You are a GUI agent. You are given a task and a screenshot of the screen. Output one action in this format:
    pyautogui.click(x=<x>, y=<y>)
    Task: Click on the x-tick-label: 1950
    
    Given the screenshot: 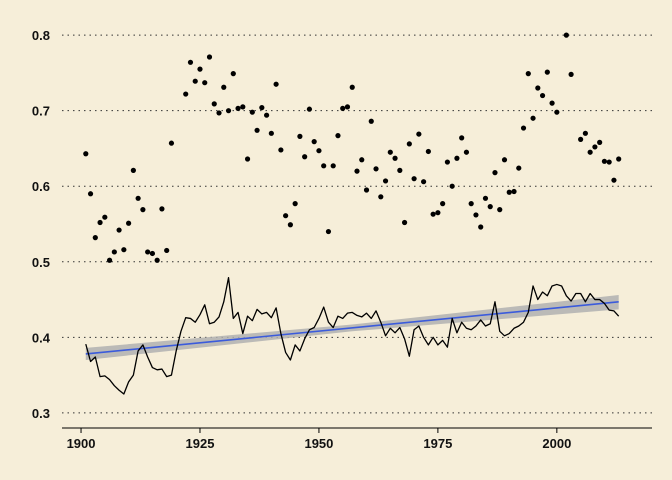 What is the action you would take?
    pyautogui.click(x=318, y=443)
    